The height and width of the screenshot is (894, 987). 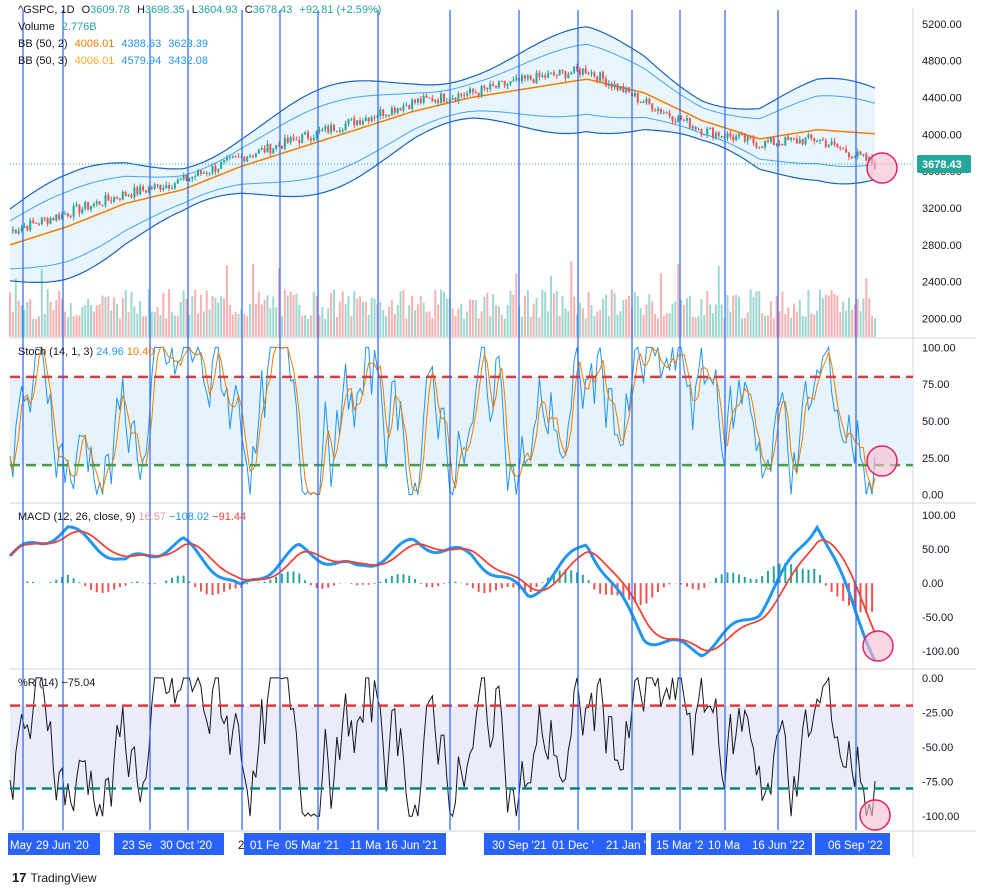 What do you see at coordinates (942, 246) in the screenshot?
I see `price-tick-label: 2800.00` at bounding box center [942, 246].